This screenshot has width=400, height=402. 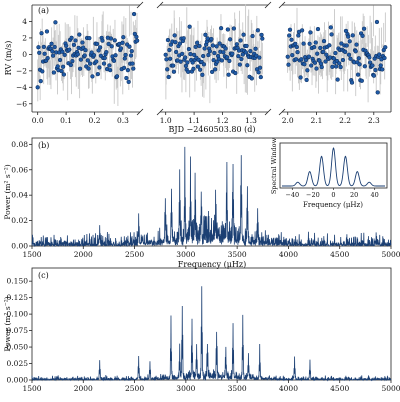 What do you see at coordinates (18, 314) in the screenshot?
I see `y-tick-label: 0.100` at bounding box center [18, 314].